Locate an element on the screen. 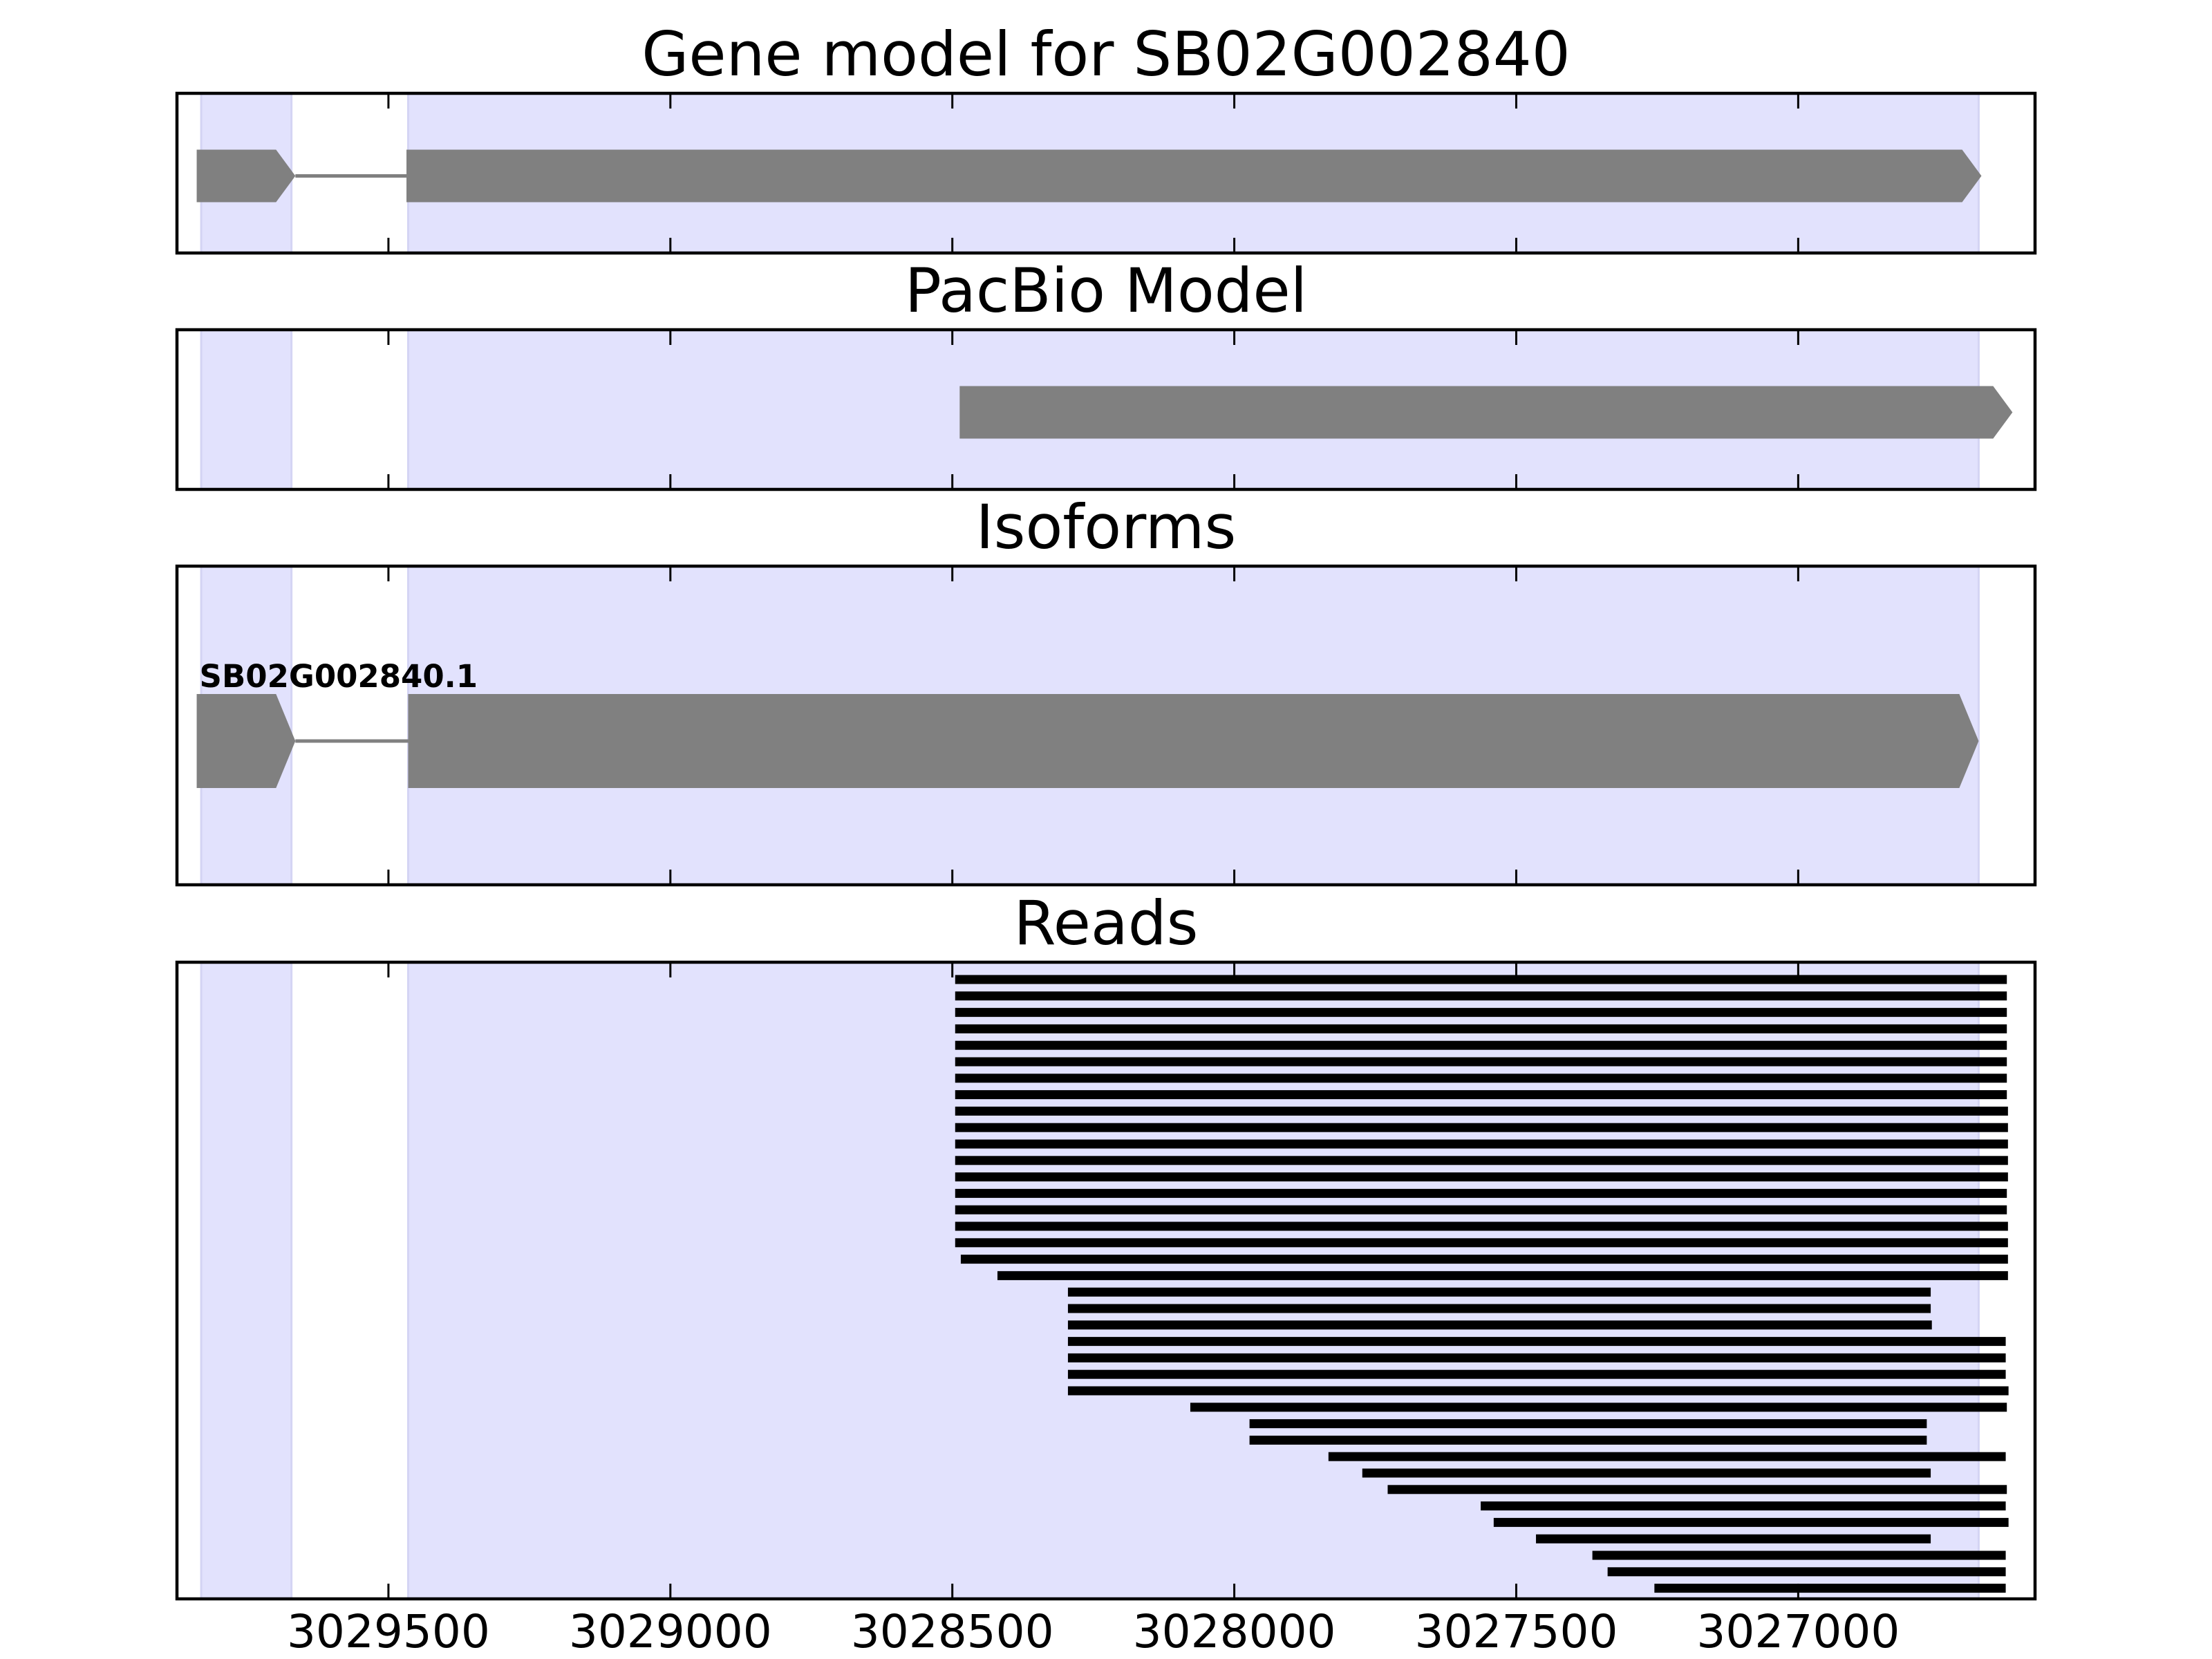  gene-model-frame is located at coordinates (1106, 173).